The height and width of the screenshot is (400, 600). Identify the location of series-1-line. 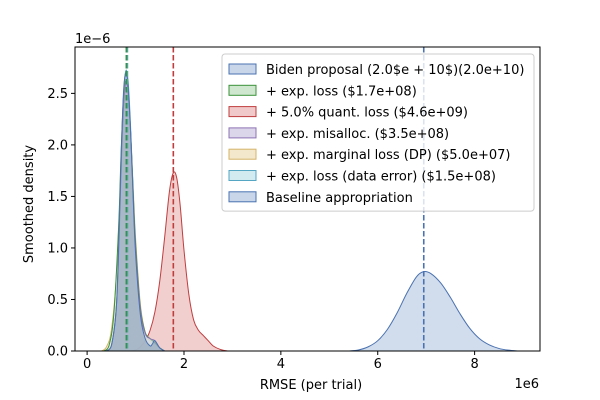
(179, 261).